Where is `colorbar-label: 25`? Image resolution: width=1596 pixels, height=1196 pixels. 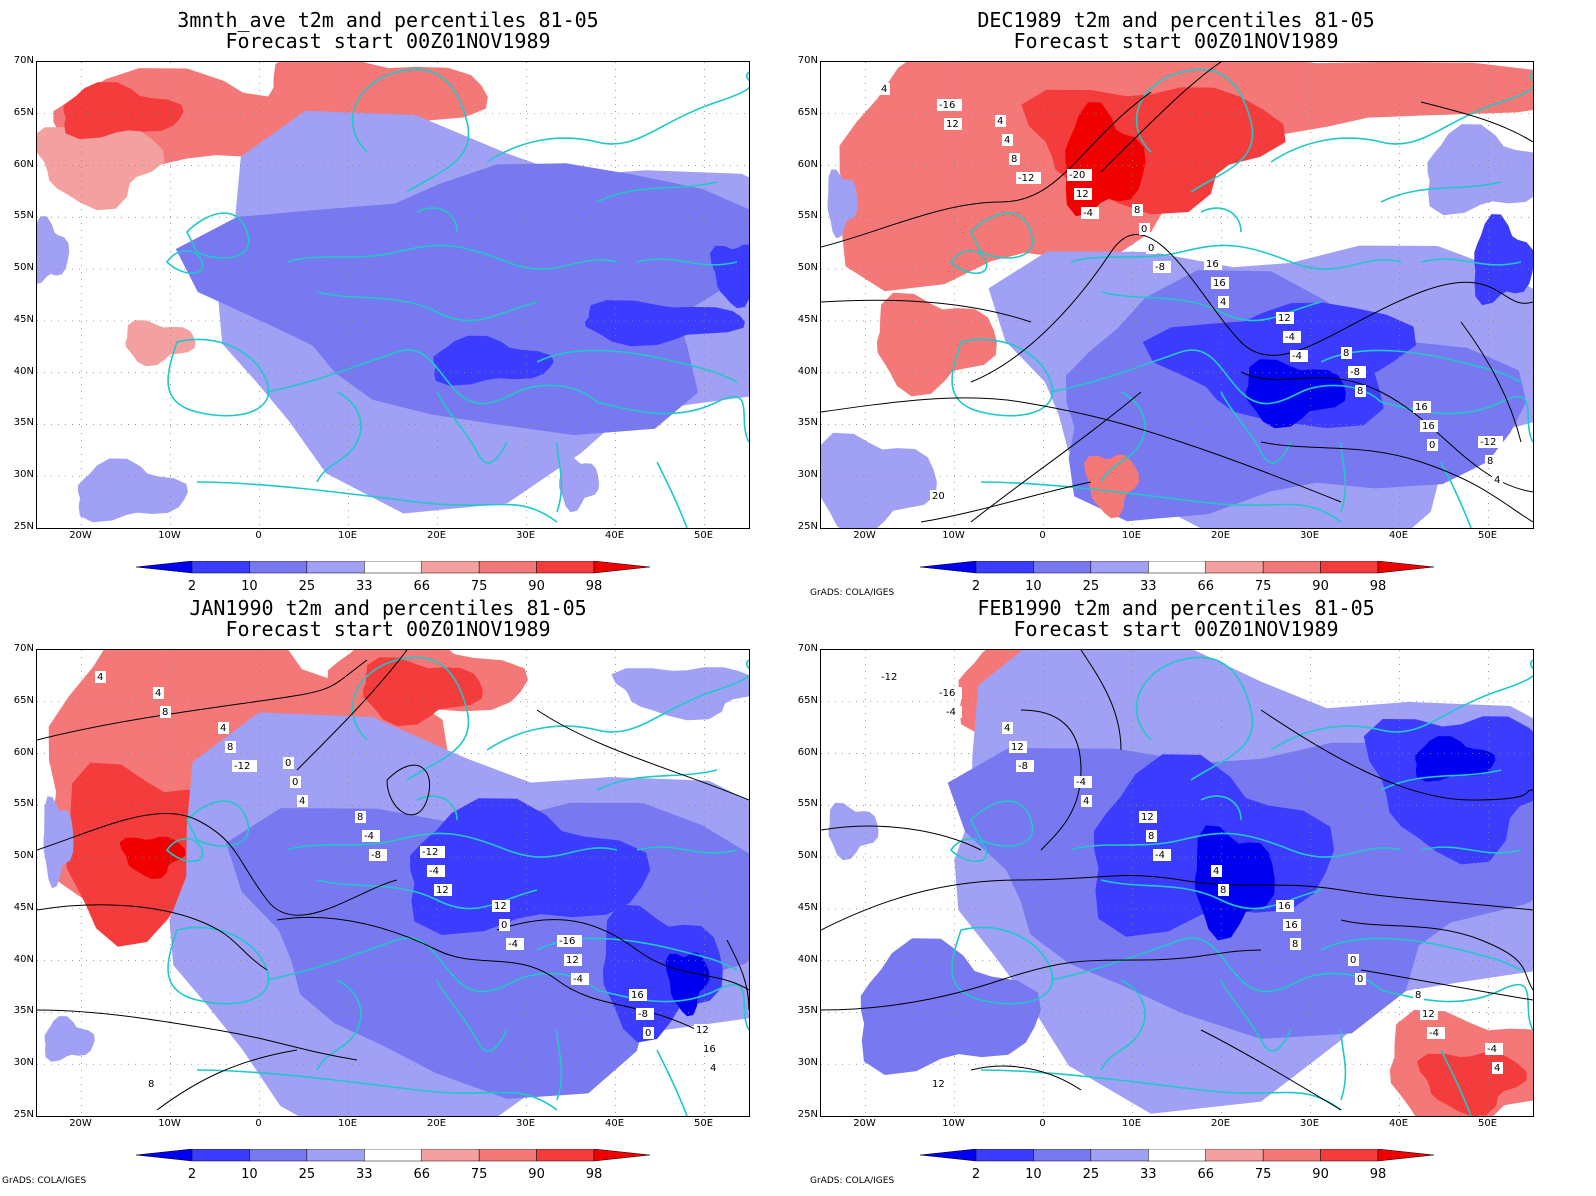 colorbar-label: 25 is located at coordinates (307, 1174).